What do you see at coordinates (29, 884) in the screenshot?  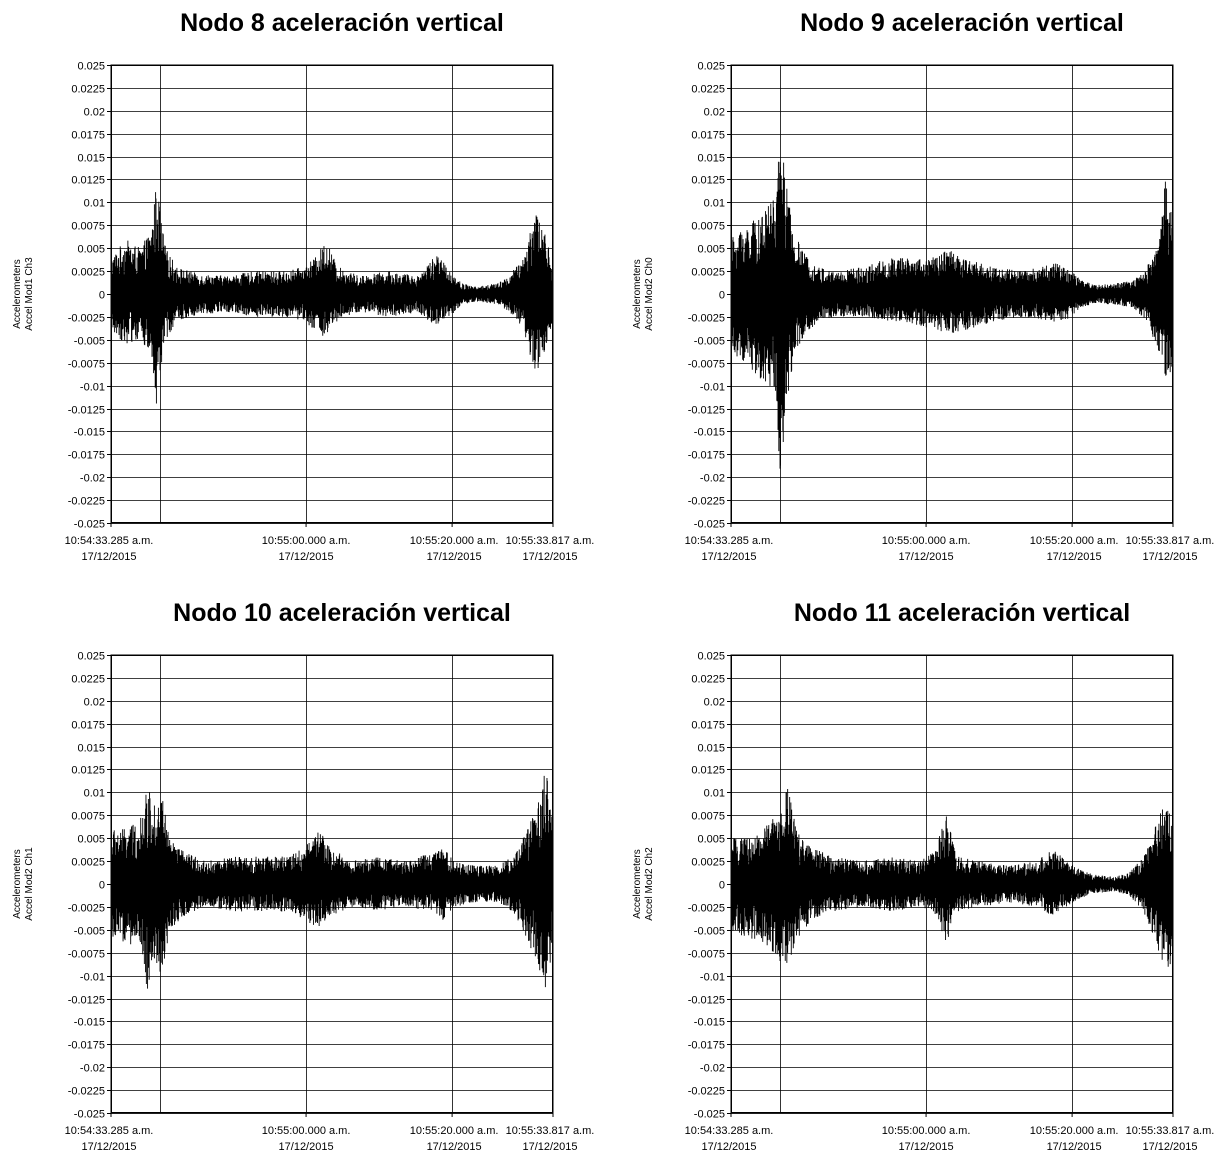 I see `y-axis-label-line2: Accel Mod2 Ch1` at bounding box center [29, 884].